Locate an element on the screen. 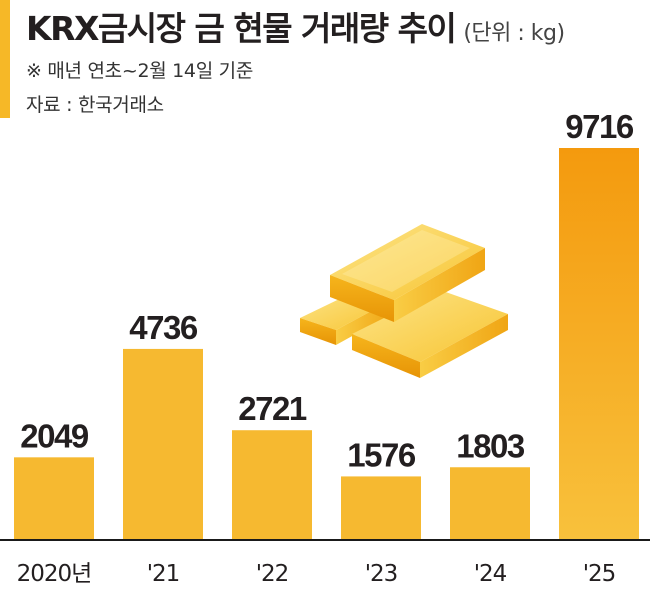  value-label-3: 1576 is located at coordinates (381, 454).